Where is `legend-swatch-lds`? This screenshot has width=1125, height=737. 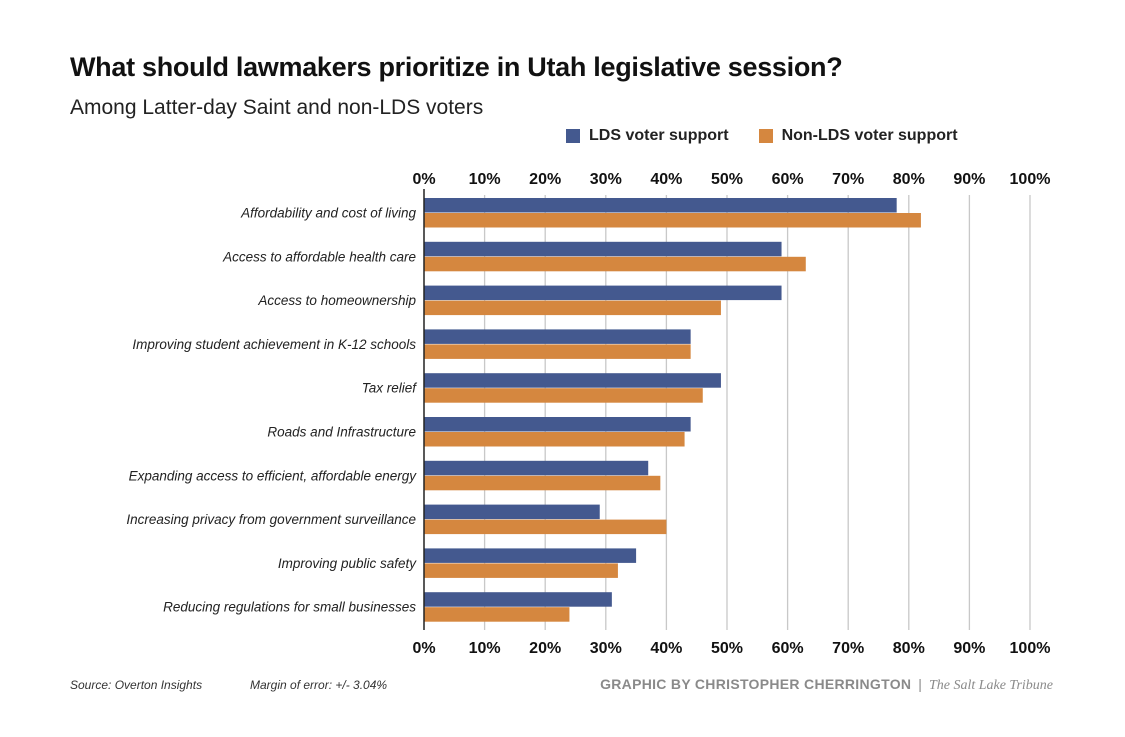 legend-swatch-lds is located at coordinates (573, 136).